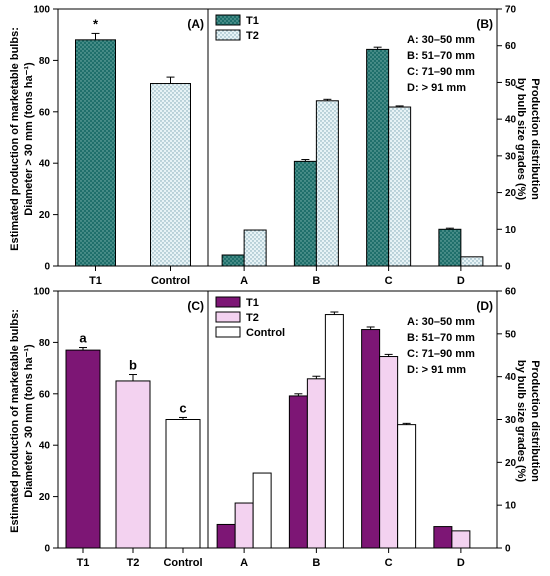 The width and height of the screenshot is (550, 576). Describe the element at coordinates (511, 420) in the screenshot. I see `y-tick-label-d: 30` at that location.